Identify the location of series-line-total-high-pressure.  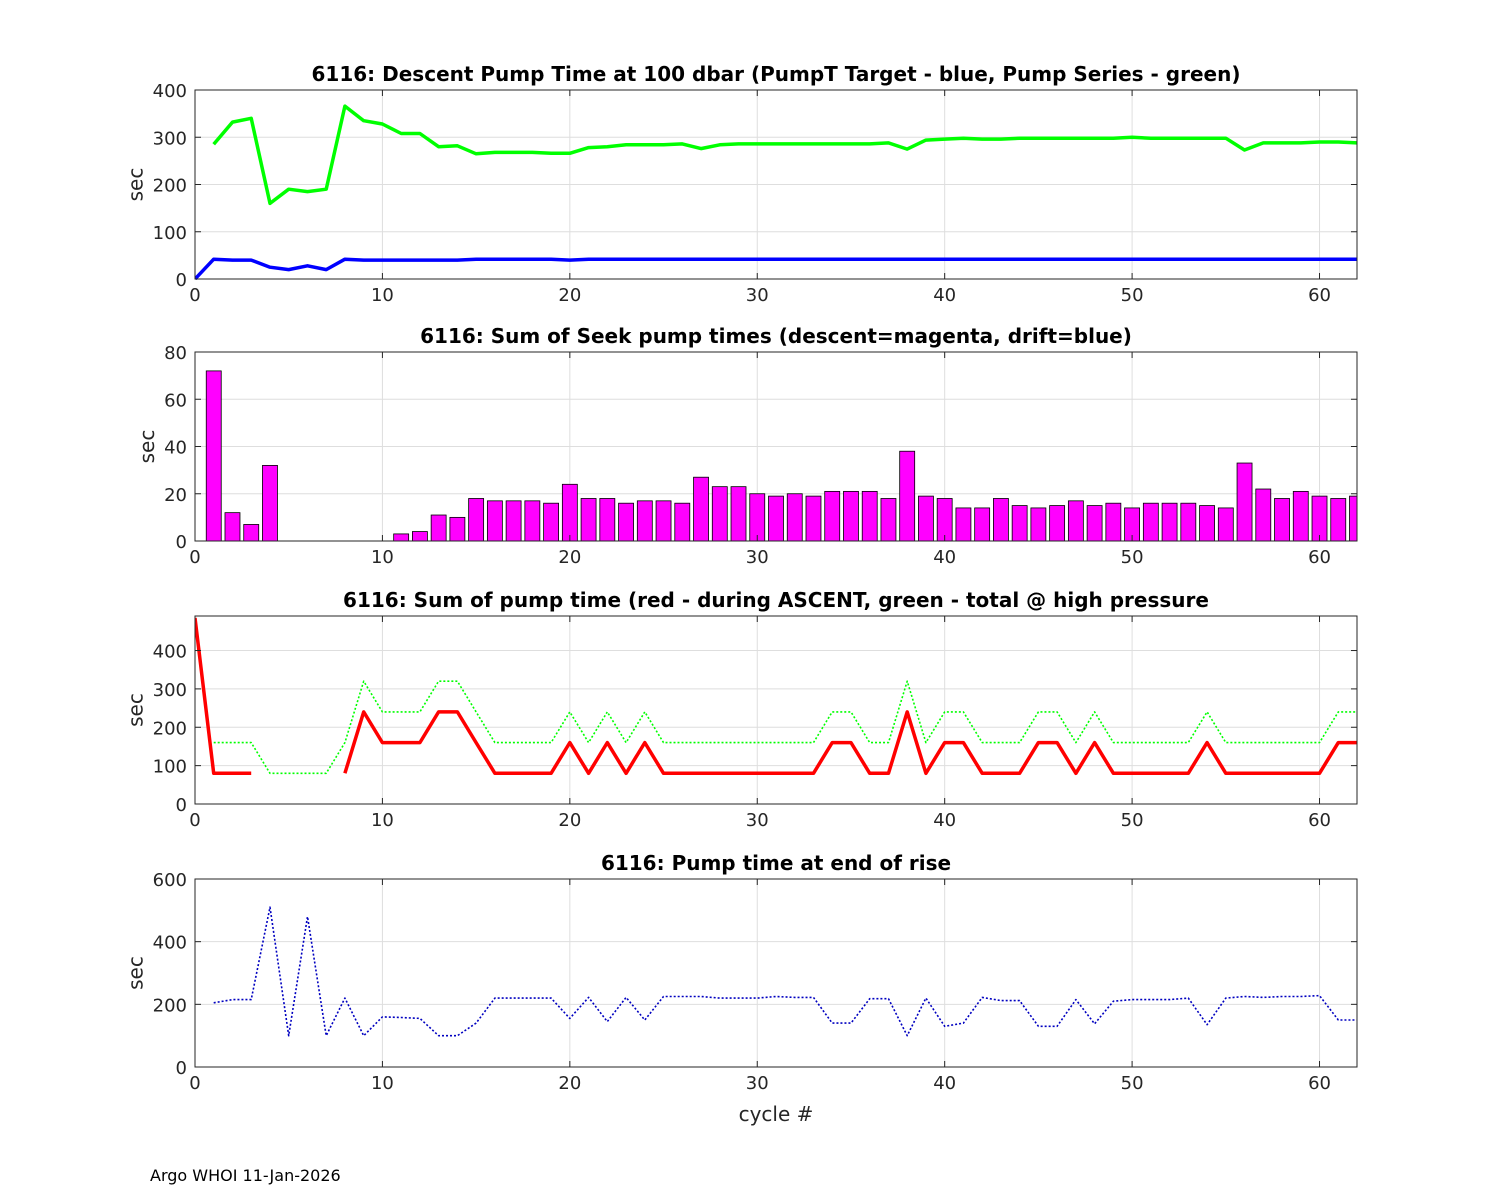
(785, 727).